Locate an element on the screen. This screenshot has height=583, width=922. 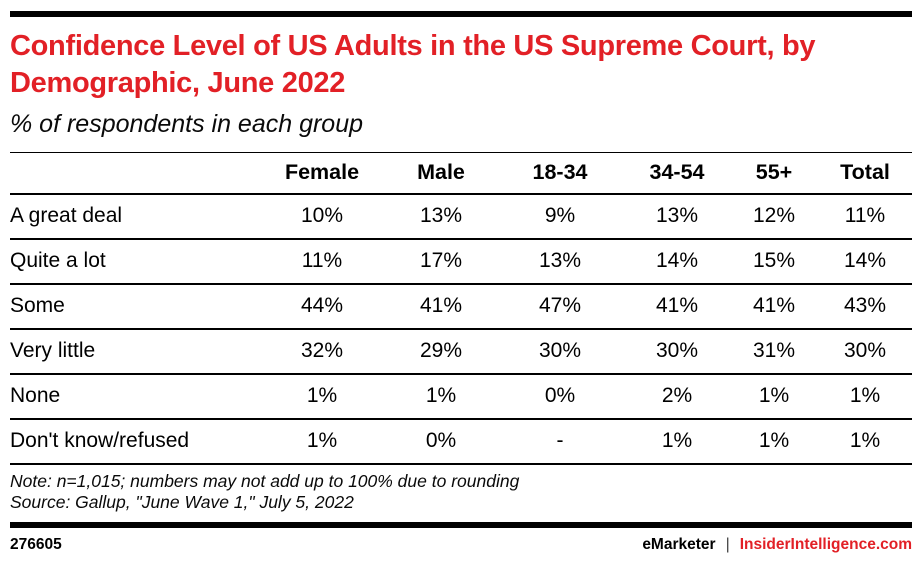
row-label: None is located at coordinates (134, 396).